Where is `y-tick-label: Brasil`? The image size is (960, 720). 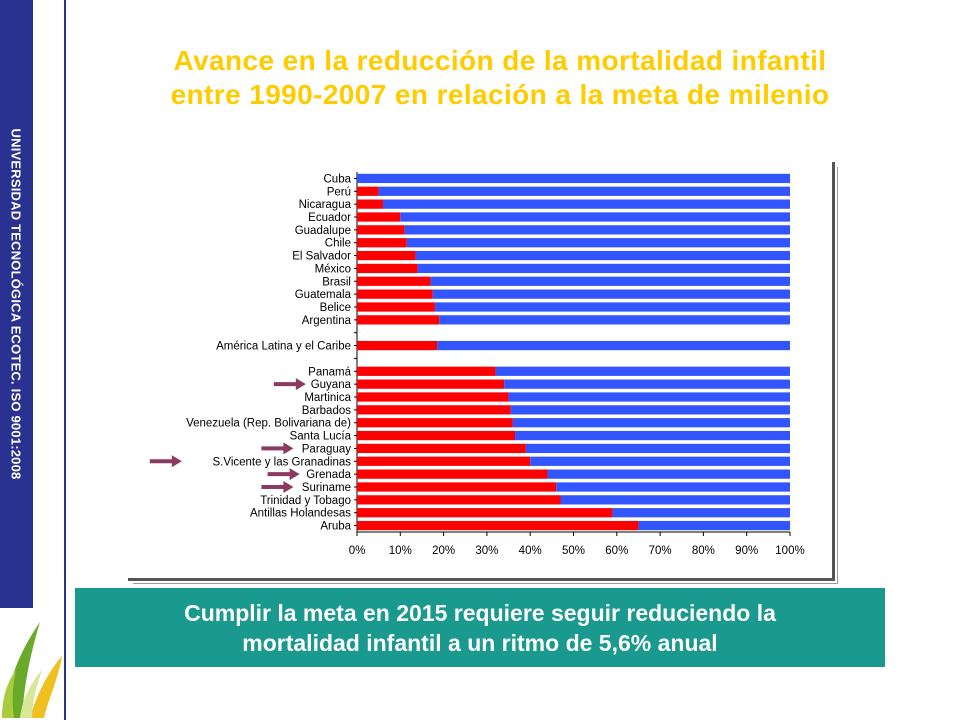 y-tick-label: Brasil is located at coordinates (336, 282).